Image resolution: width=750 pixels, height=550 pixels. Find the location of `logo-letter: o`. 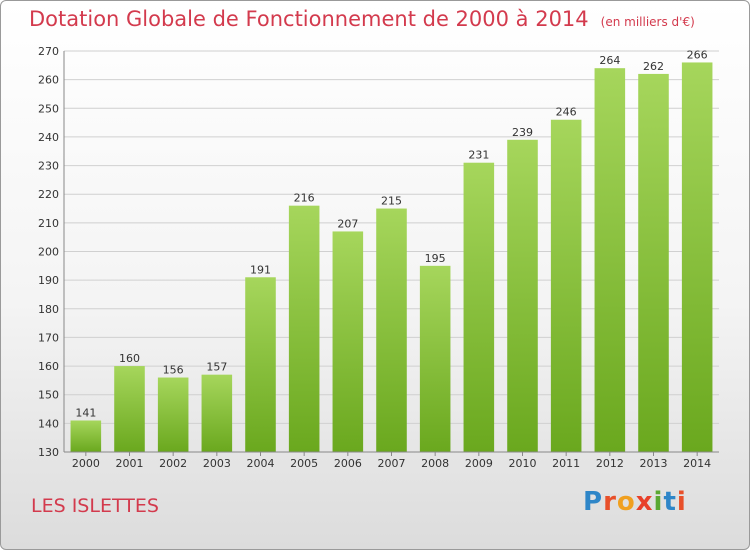

logo-letter: o is located at coordinates (626, 502).